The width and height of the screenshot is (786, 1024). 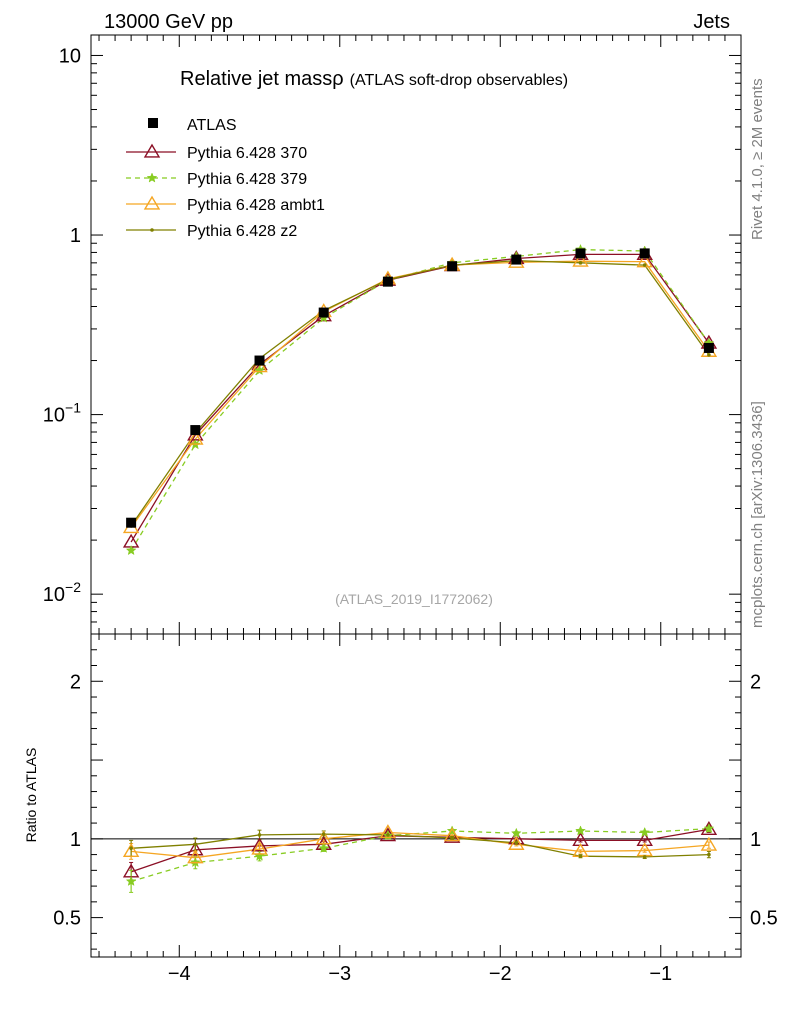 I want to click on main-y-tick-label: 10, so click(x=70, y=56).